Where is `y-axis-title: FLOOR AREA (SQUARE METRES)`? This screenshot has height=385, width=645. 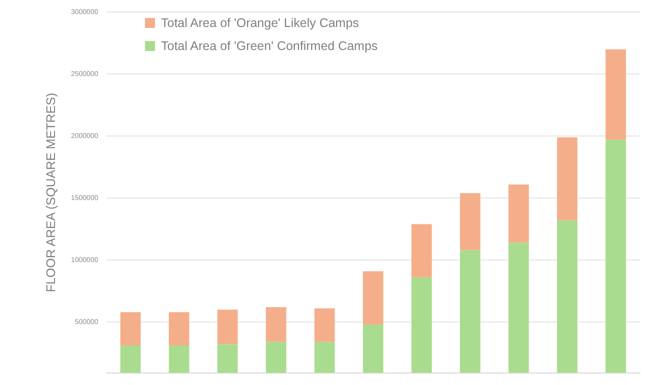
y-axis-title: FLOOR AREA (SQUARE METRES) is located at coordinates (51, 192).